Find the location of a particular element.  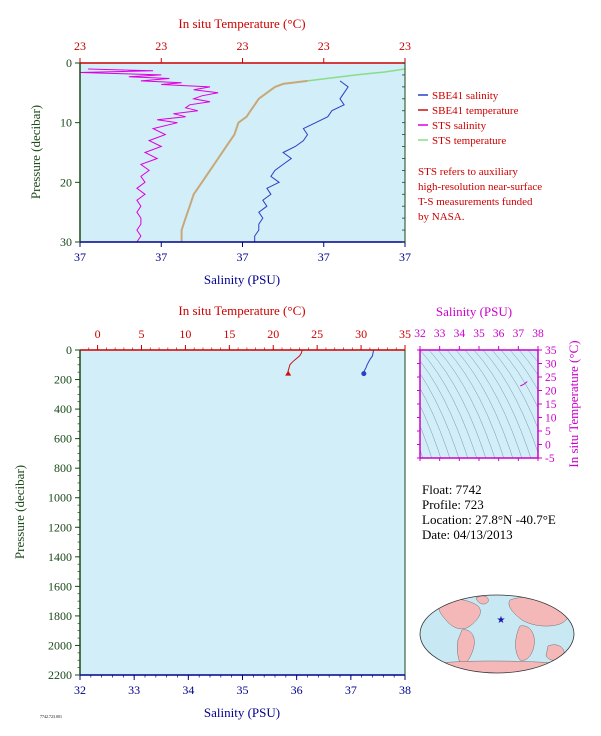

bottom-pressure-tick-label: 1400 is located at coordinates (60, 557).